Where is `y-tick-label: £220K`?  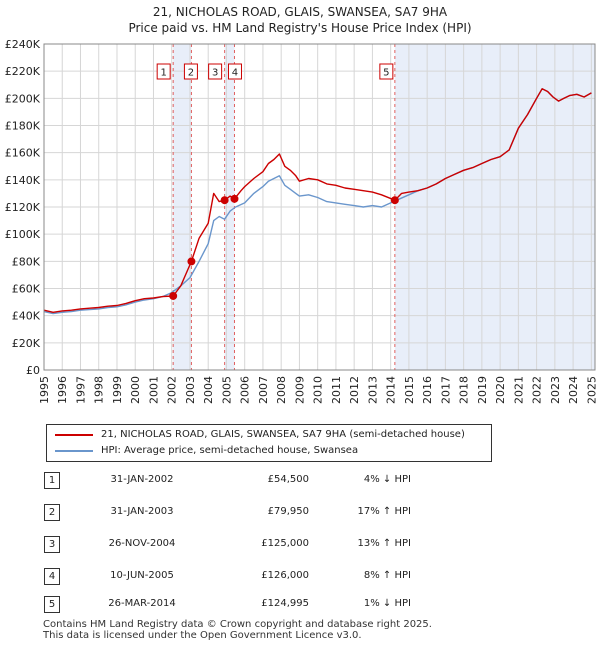 y-tick-label: £220K is located at coordinates (23, 71).